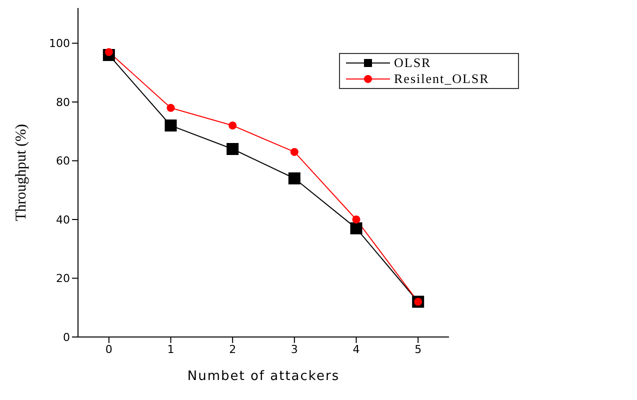  I want to click on y-tick-label: 60, so click(63, 161).